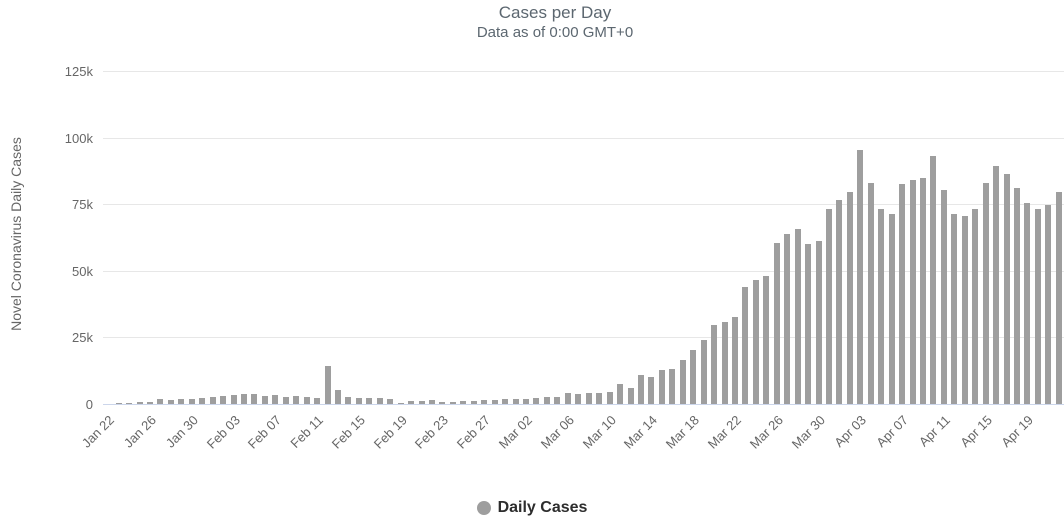  I want to click on legend-item-daily-cases: Daily Cases, so click(532, 508).